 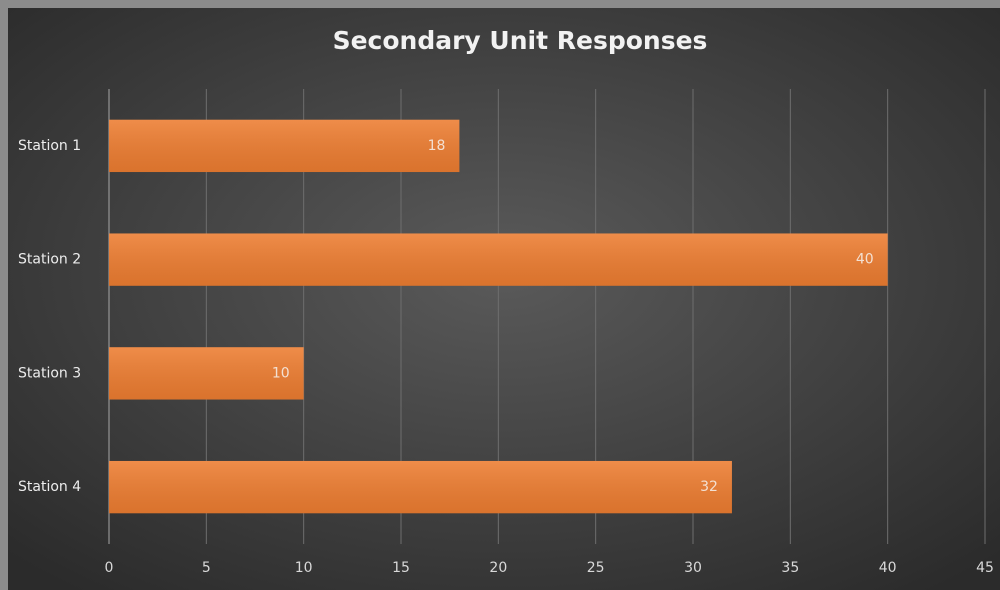 I want to click on x-tick-label: 40, so click(x=888, y=568).